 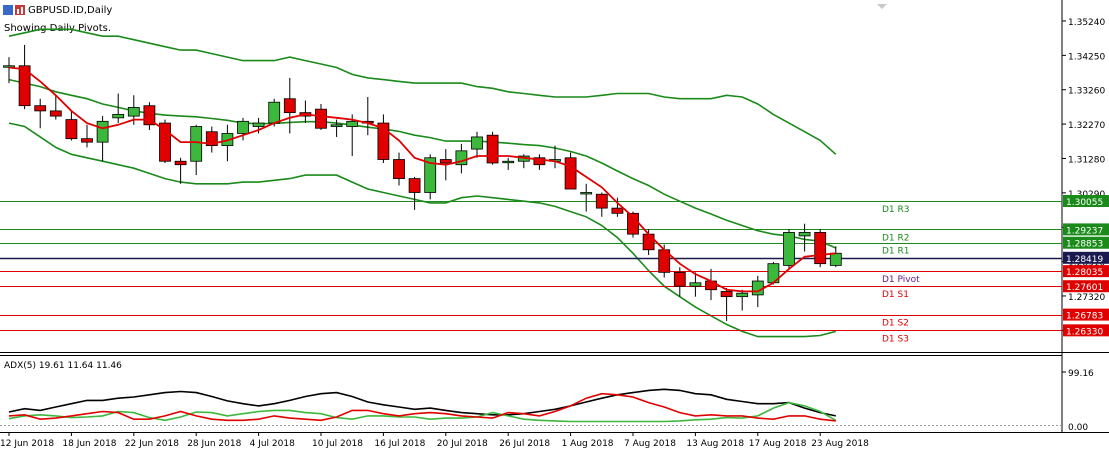 I want to click on price-badge-d1-s1-text: 1.27601, so click(x=1084, y=288).